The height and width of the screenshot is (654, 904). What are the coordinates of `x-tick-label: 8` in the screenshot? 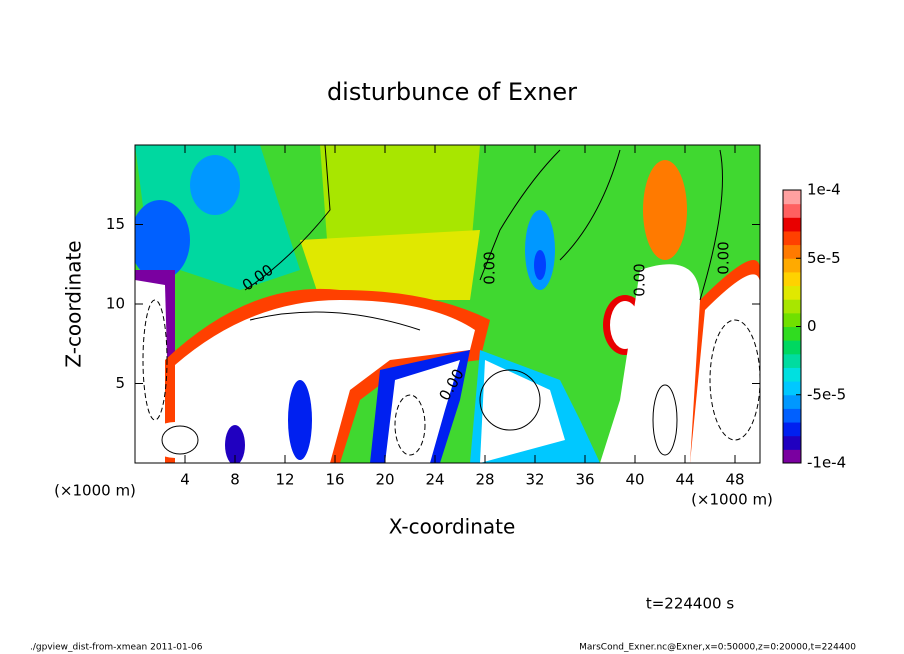 It's located at (235, 480).